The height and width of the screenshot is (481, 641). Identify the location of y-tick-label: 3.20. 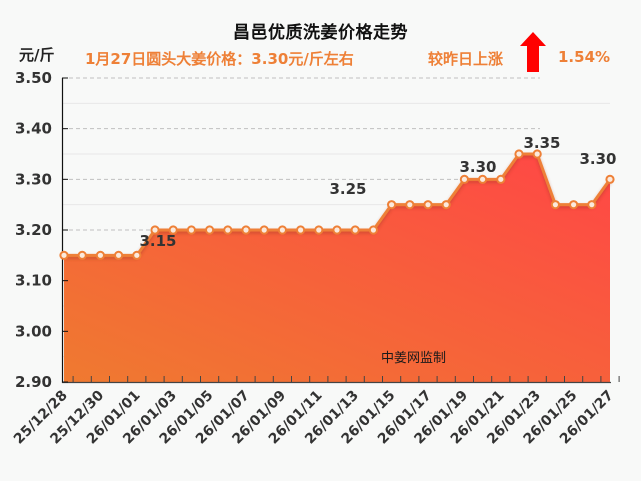
(33, 230).